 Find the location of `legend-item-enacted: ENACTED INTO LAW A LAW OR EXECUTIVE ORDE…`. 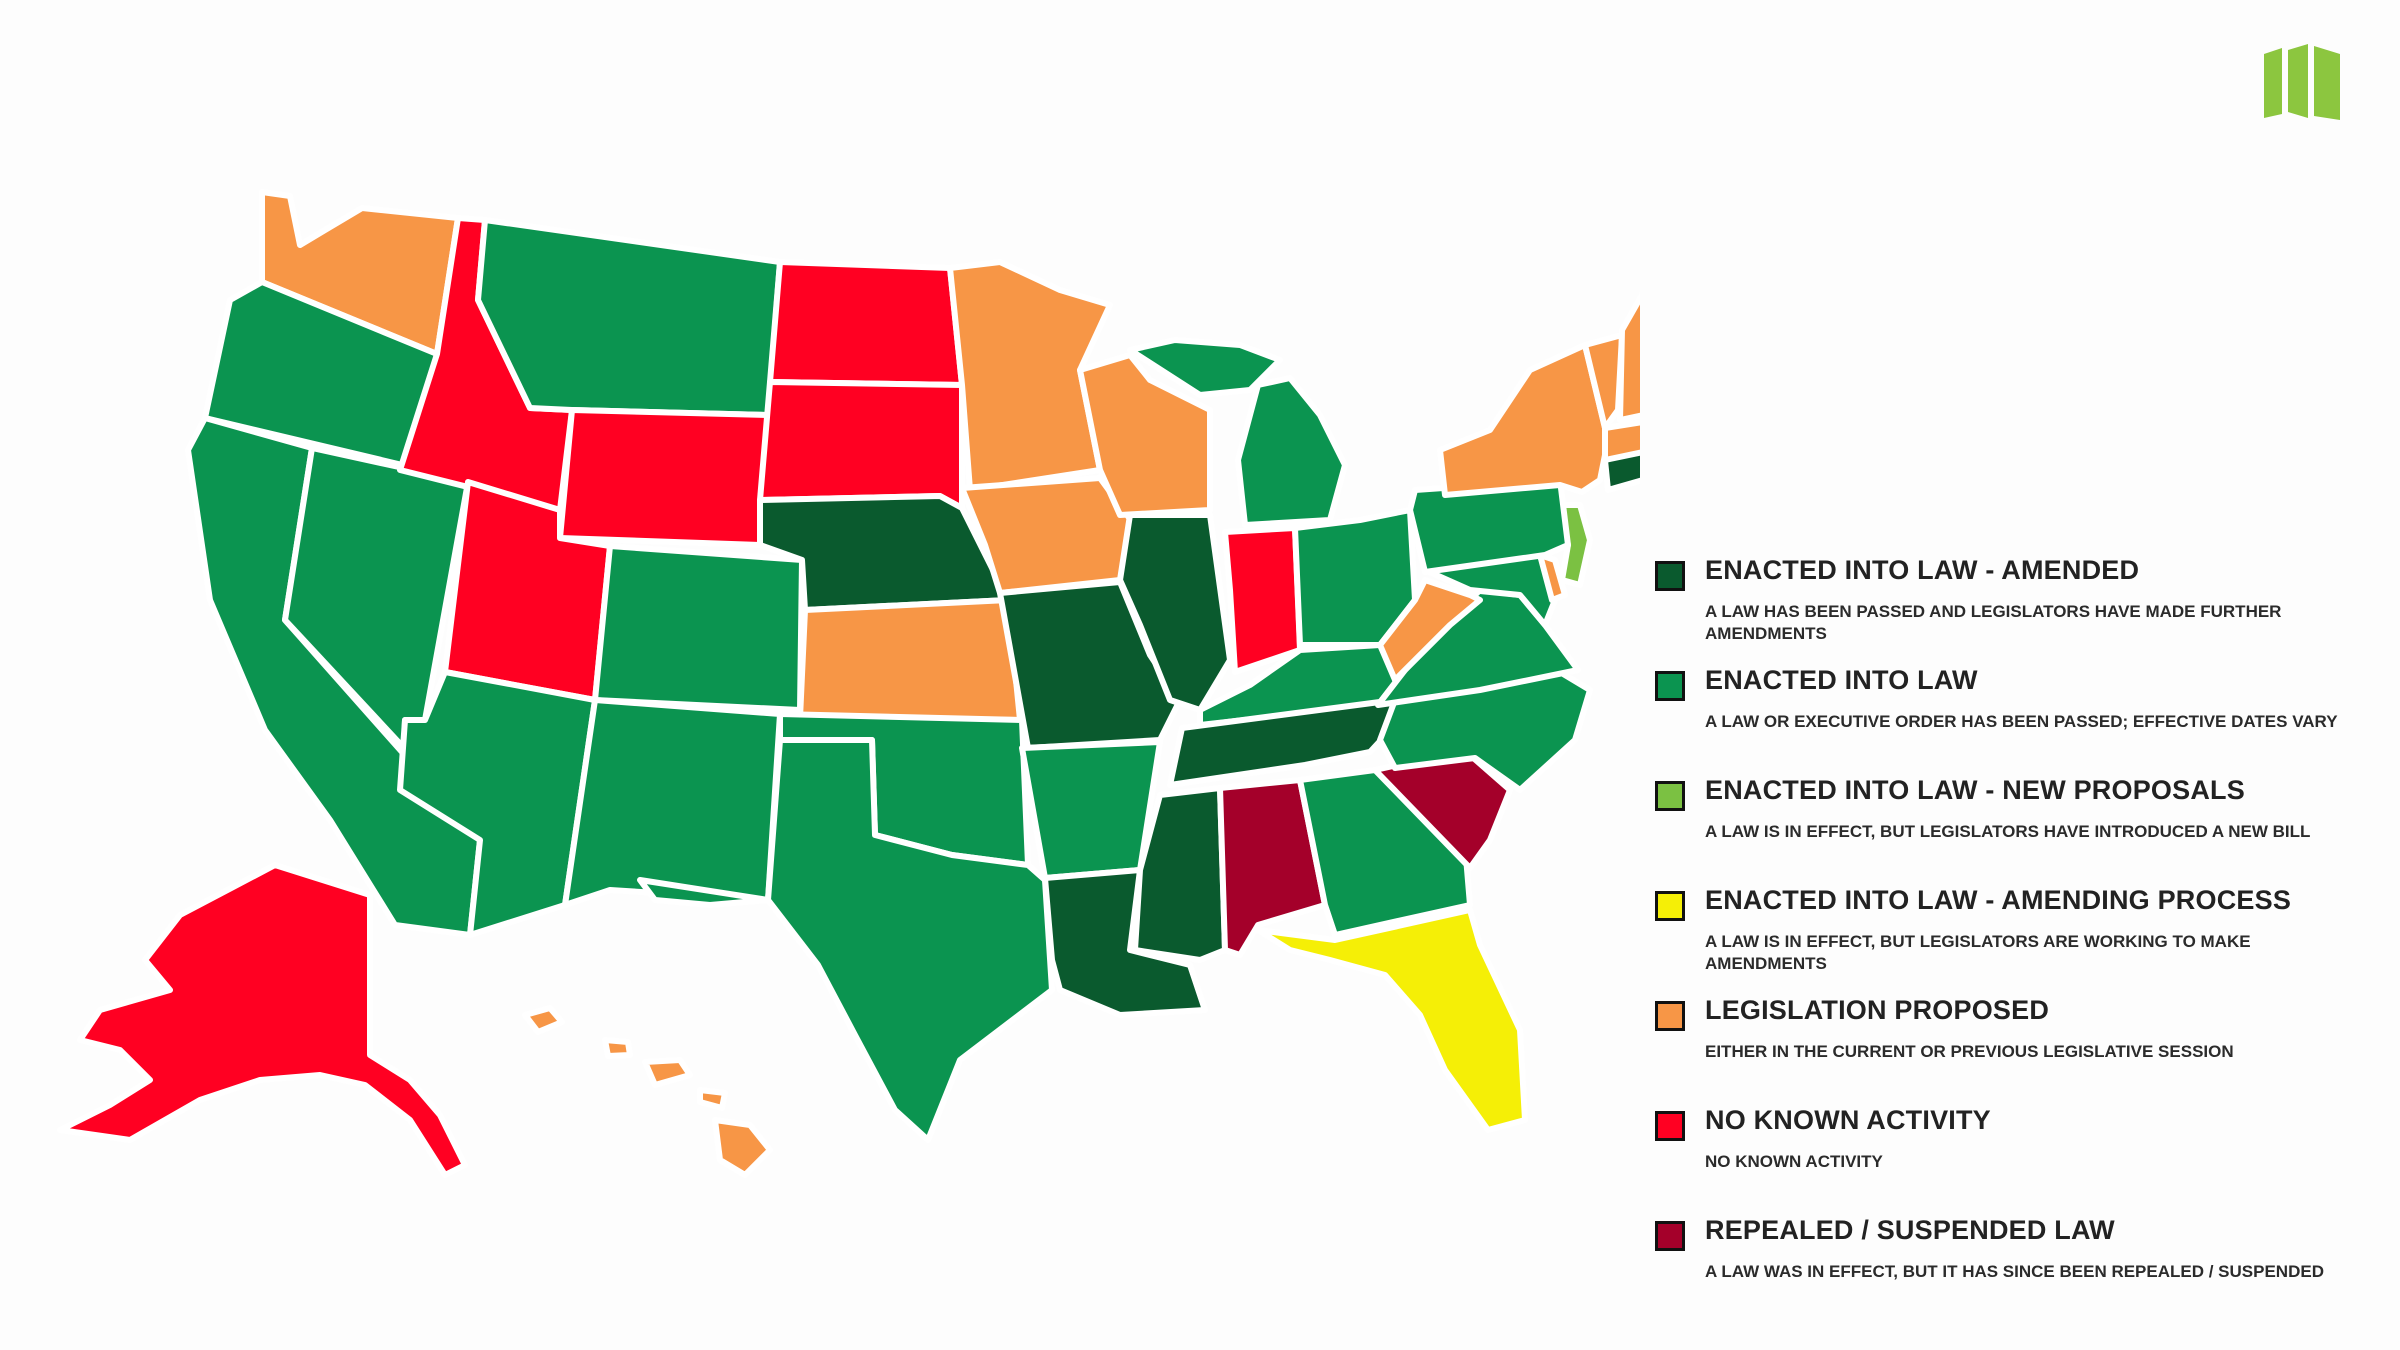

legend-item-enacted: ENACTED INTO LAW A LAW OR EXECUTIVE ORDE… is located at coordinates (2015, 720).